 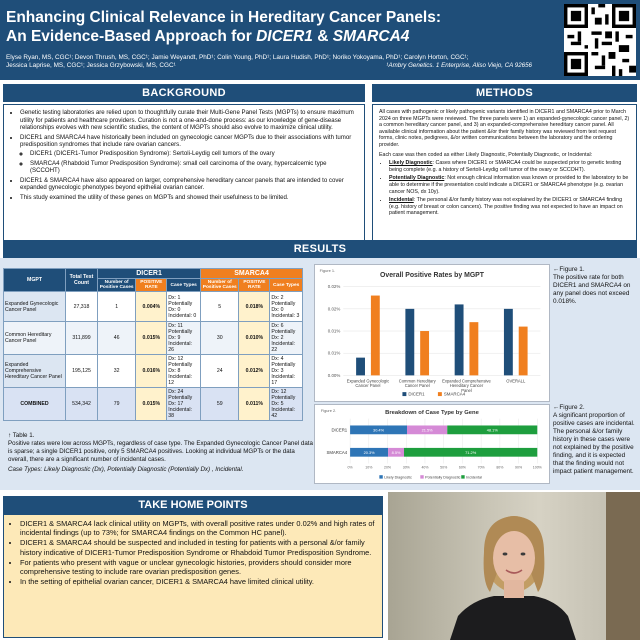 What do you see at coordinates (149, 273) in the screenshot?
I see `dicer-header: DICER1` at bounding box center [149, 273].